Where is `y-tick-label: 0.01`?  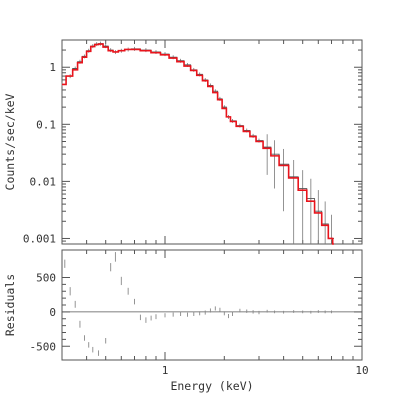 y-tick-label: 0.01 is located at coordinates (43, 181).